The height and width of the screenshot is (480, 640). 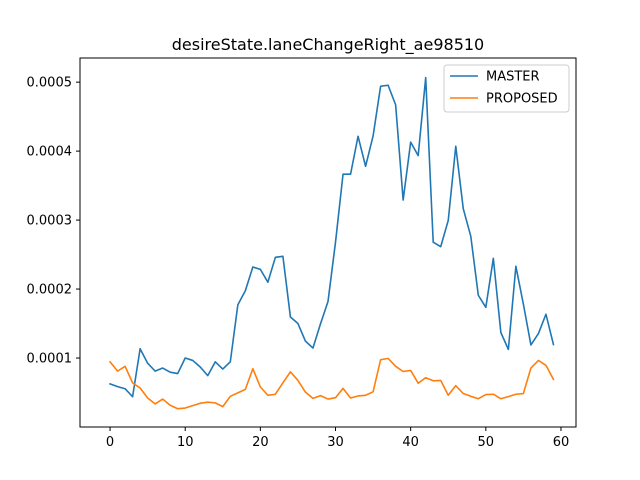 I want to click on y-tick-label: 0.0003, so click(x=50, y=221).